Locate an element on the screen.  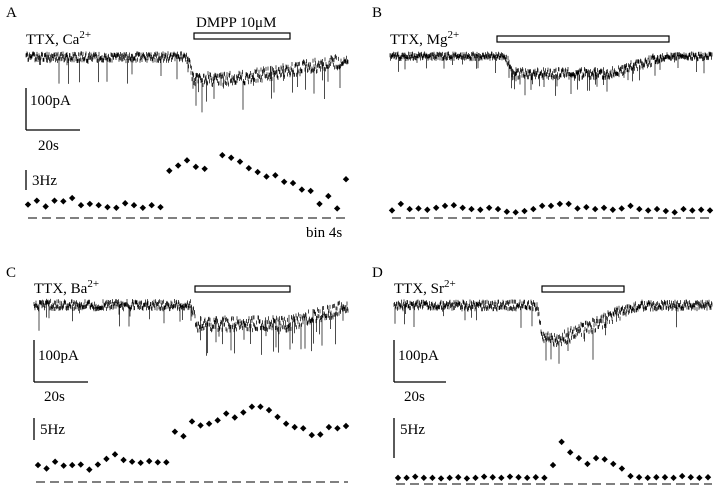
condition-prefix-a: TTX, Ca is located at coordinates (53, 40).